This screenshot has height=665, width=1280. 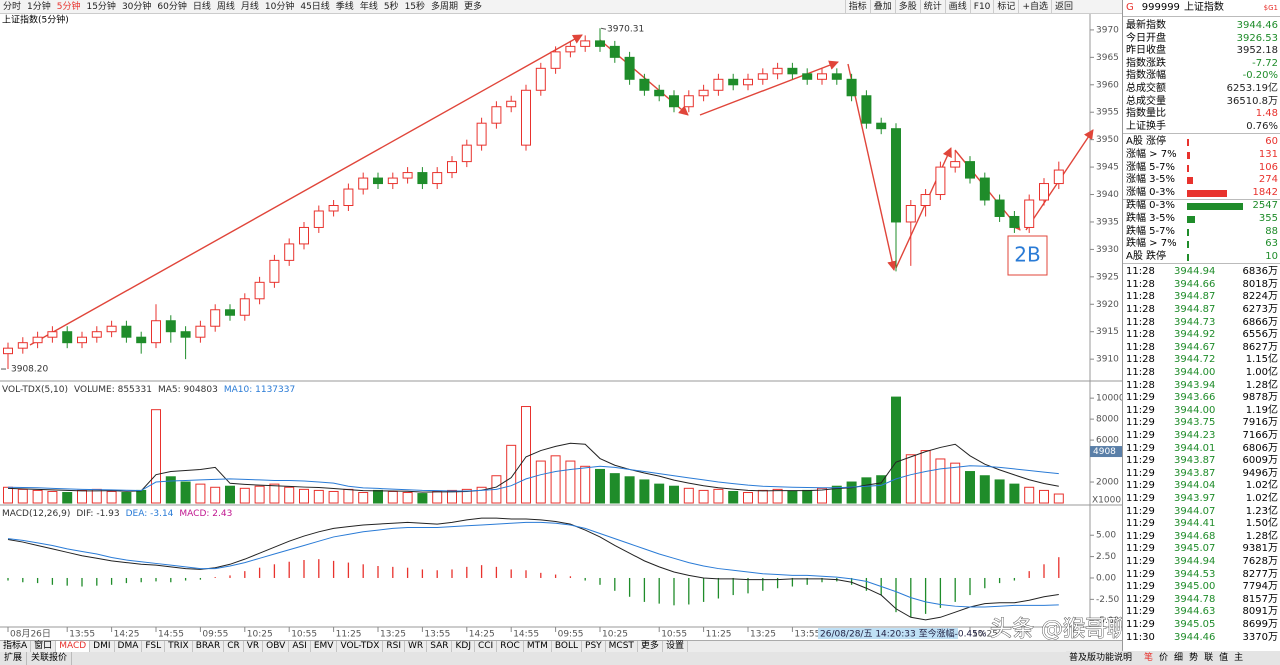 What do you see at coordinates (1164, 658) in the screenshot?
I see `footer-right-tab: 价` at bounding box center [1164, 658].